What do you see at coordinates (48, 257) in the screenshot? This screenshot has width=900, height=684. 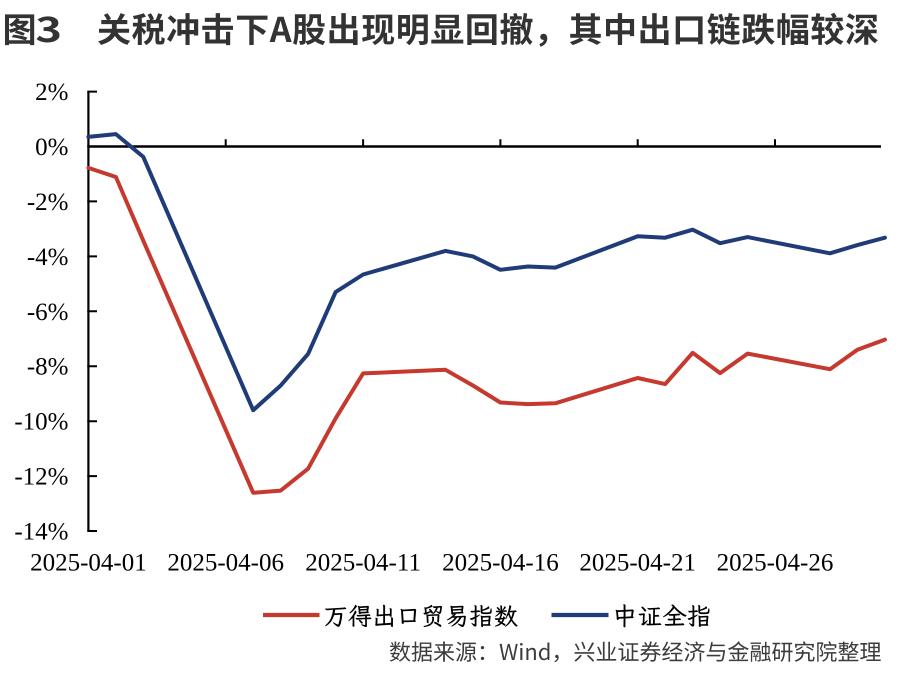 I see `svg-text: -4%` at bounding box center [48, 257].